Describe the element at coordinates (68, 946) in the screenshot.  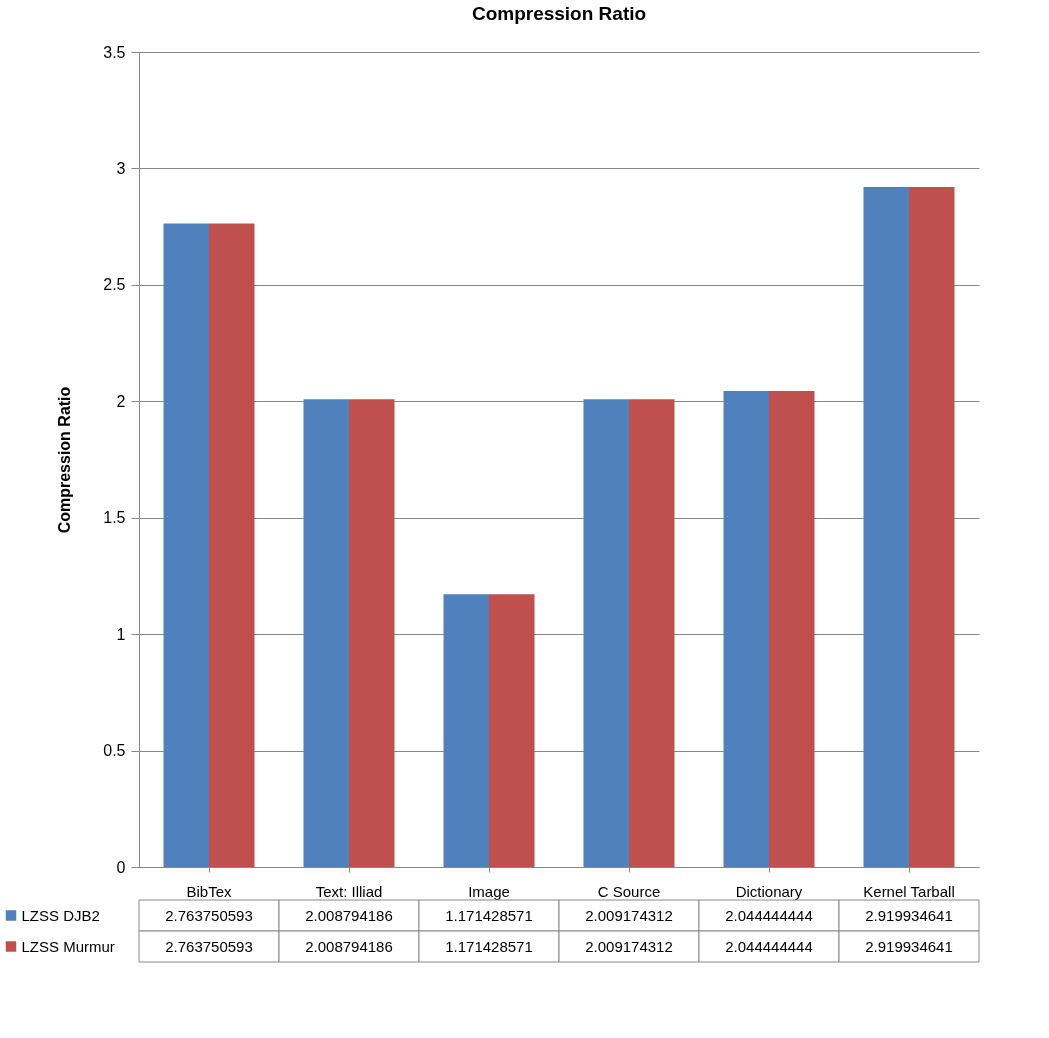
I see `legend-label: LZSS Murmur` at that location.